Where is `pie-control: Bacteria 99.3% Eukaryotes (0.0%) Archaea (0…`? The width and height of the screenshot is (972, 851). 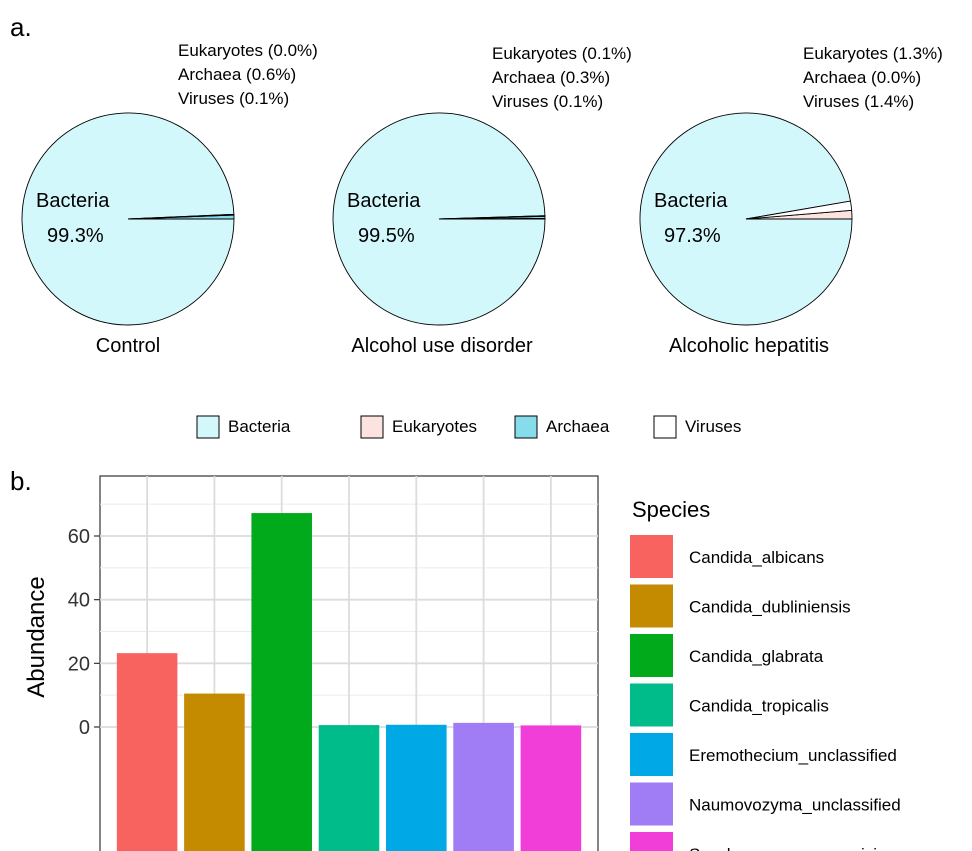 pie-control: Bacteria 99.3% Eukaryotes (0.0%) Archaea (0… is located at coordinates (169, 199).